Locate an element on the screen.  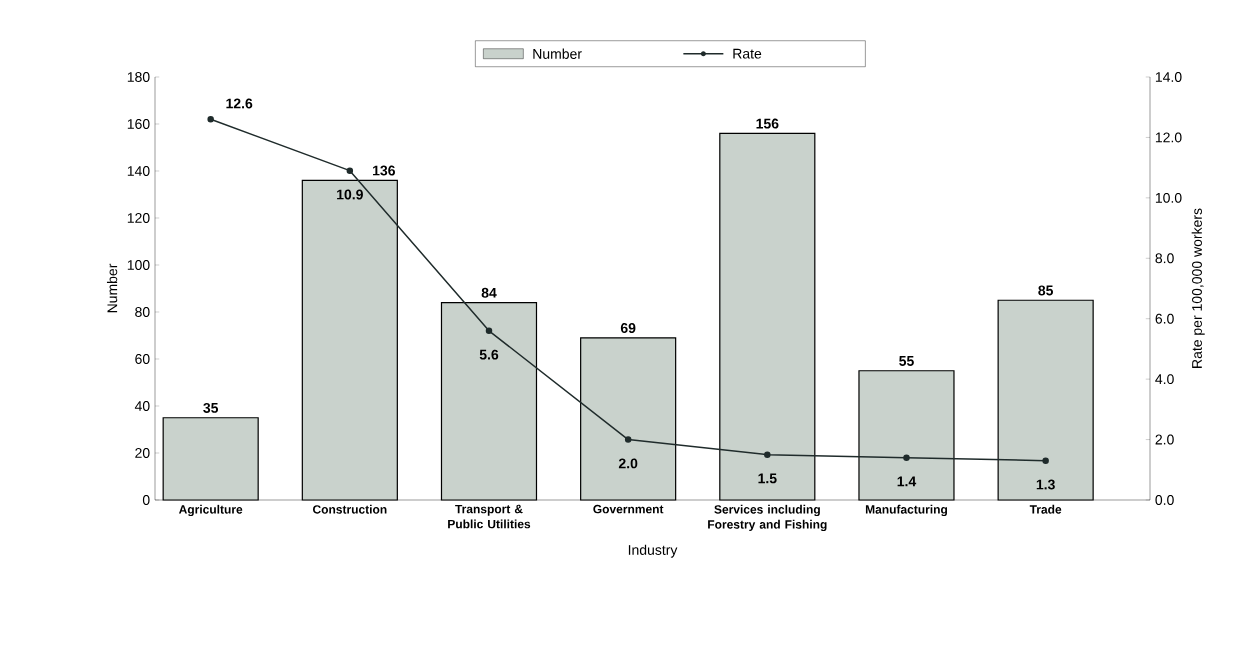
y-tick-label: 180 is located at coordinates (138, 77).